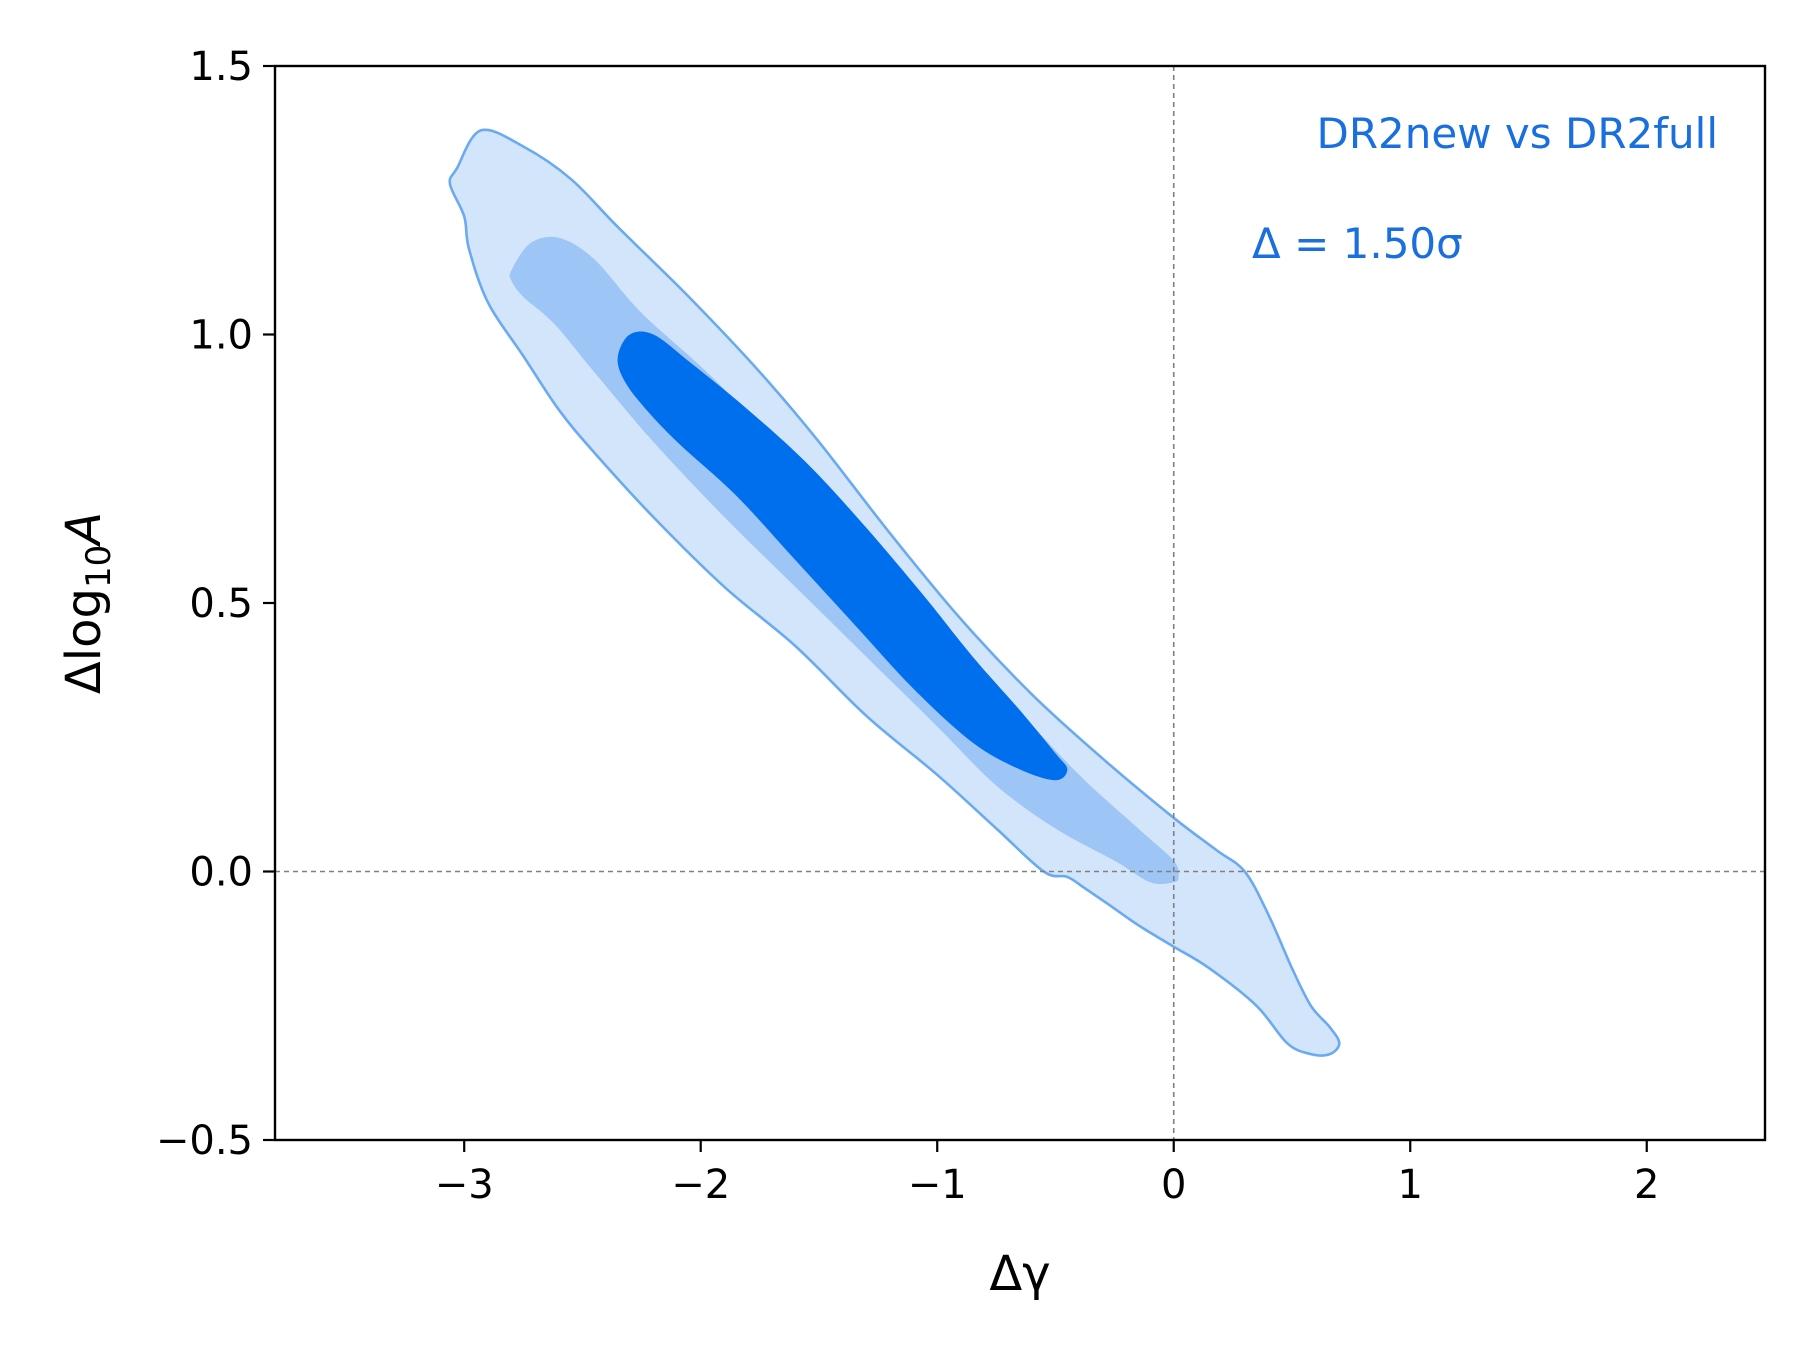  What do you see at coordinates (937, 1185) in the screenshot?
I see `x-tick-label: −1` at bounding box center [937, 1185].